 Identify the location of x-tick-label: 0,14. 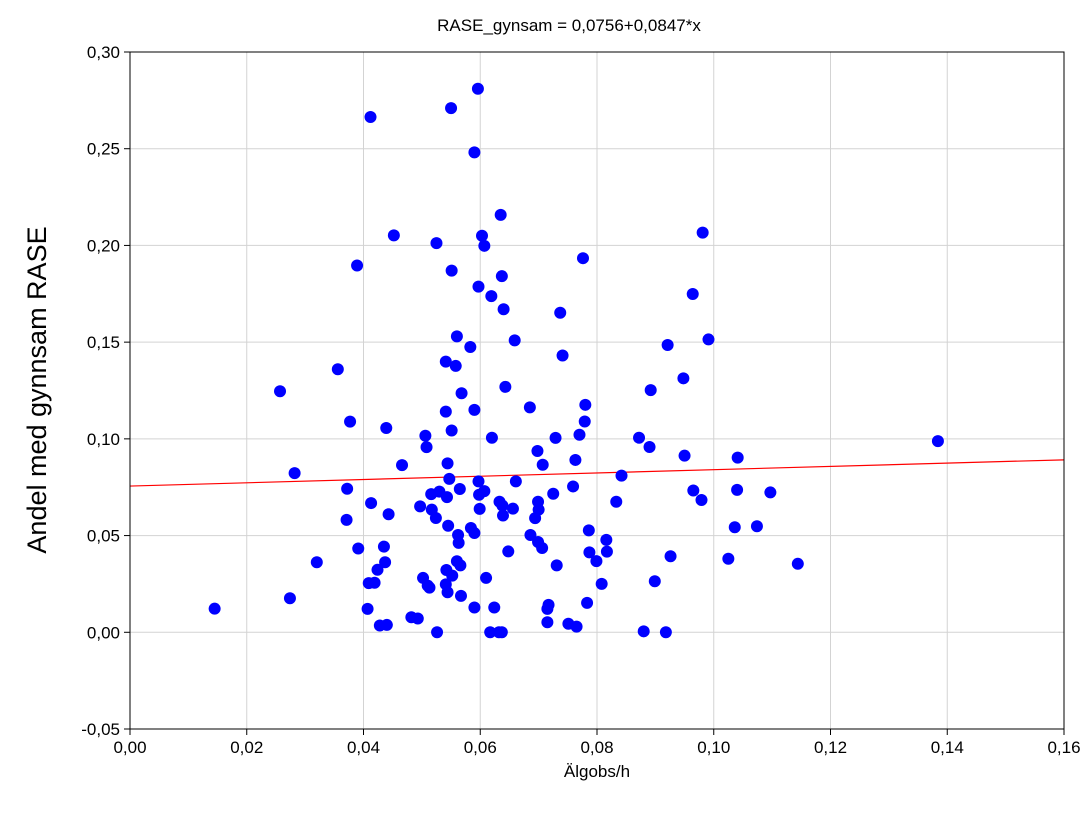
(947, 747).